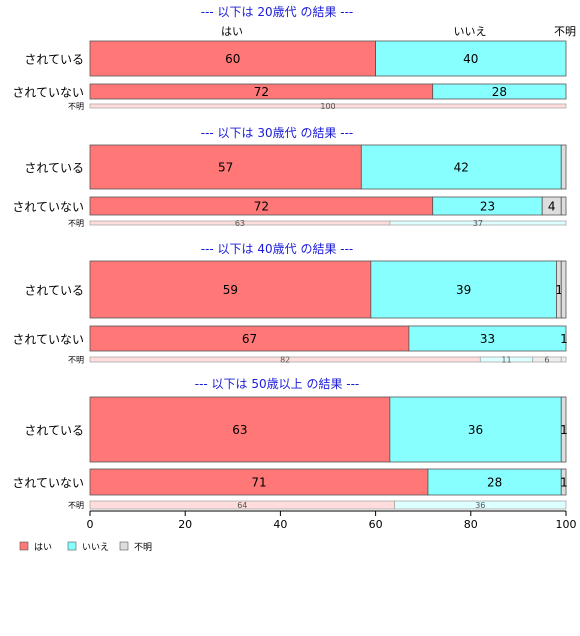 This screenshot has width=580, height=636. I want to click on x-tick-label-40: 40, so click(280, 524).